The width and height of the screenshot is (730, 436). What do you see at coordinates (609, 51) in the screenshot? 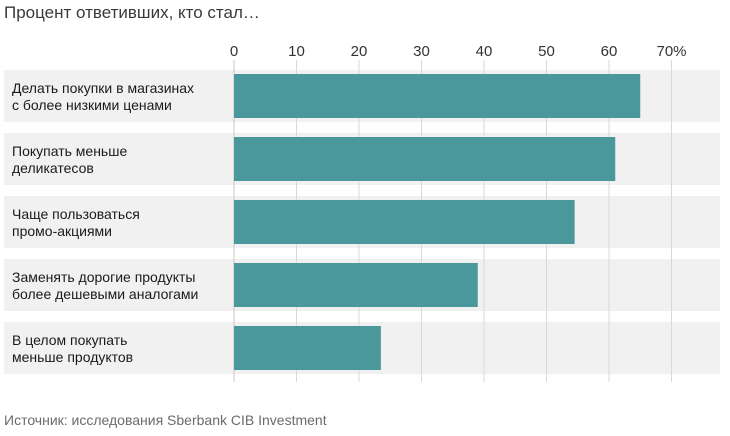
I see `x-tick-label: 60` at bounding box center [609, 51].